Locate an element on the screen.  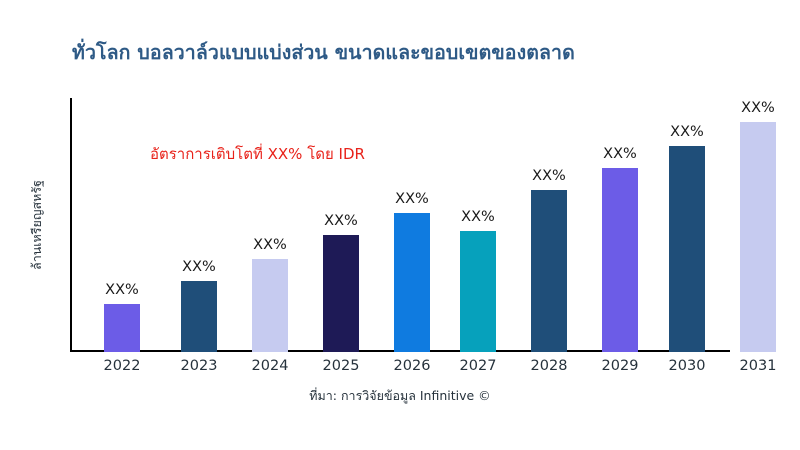
x-tick-2025: 2025 is located at coordinates (341, 366).